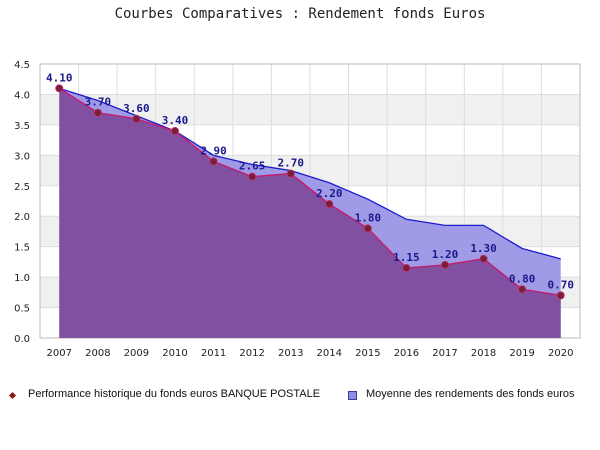  Describe the element at coordinates (290, 353) in the screenshot. I see `x-tick-label: 2013` at that location.